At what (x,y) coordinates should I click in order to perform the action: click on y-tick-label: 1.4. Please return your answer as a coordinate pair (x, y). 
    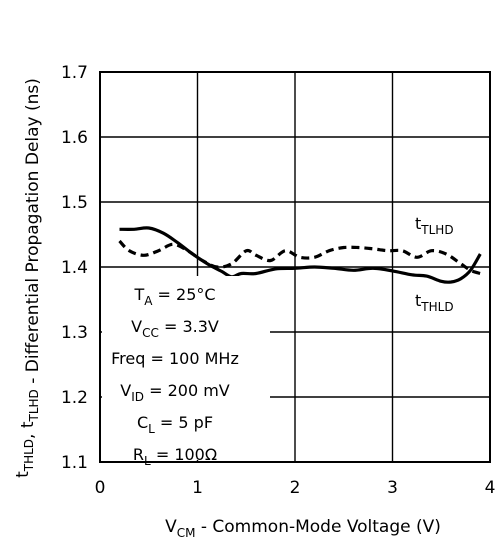
    Looking at the image, I should click on (74, 268).